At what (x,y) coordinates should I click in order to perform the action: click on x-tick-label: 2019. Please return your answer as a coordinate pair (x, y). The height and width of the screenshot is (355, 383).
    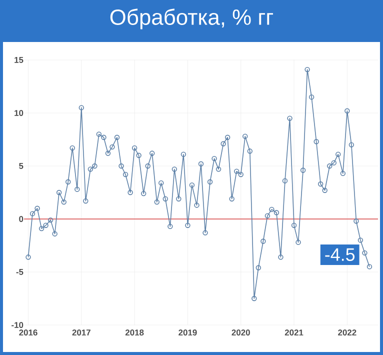
    Looking at the image, I should click on (187, 333).